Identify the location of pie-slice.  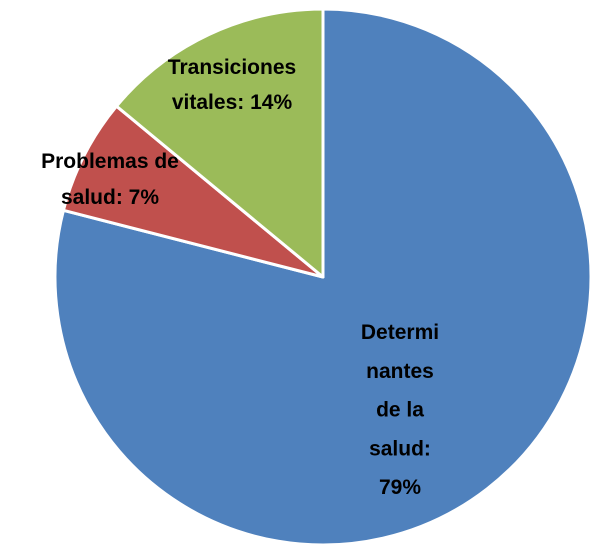
(193, 191).